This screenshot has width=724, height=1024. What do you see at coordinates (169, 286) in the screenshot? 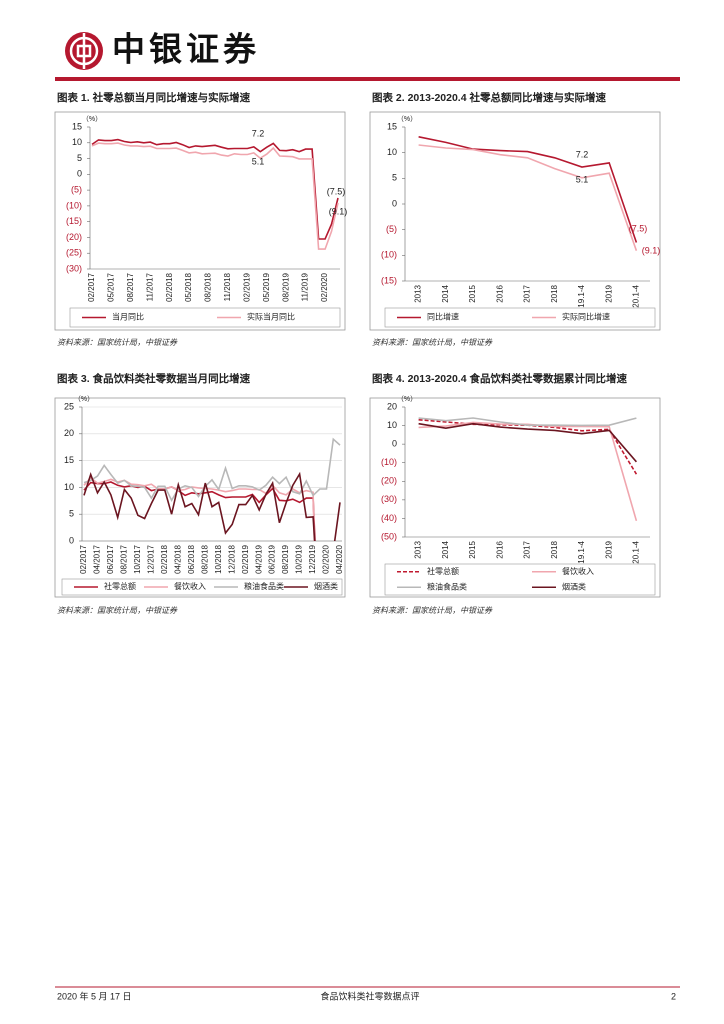
I see `x-tick-label: 02/2018` at bounding box center [169, 286].